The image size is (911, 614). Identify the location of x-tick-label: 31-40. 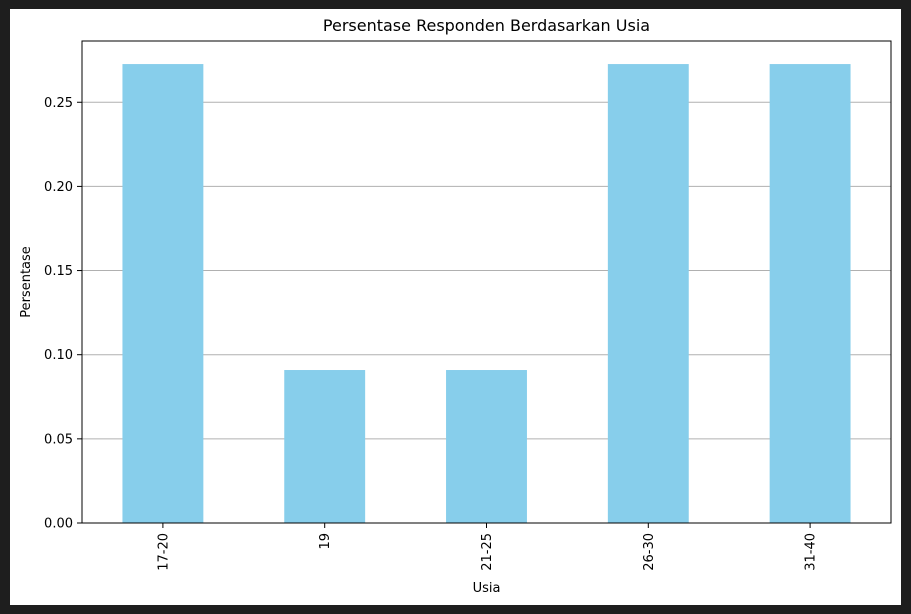
(811, 552).